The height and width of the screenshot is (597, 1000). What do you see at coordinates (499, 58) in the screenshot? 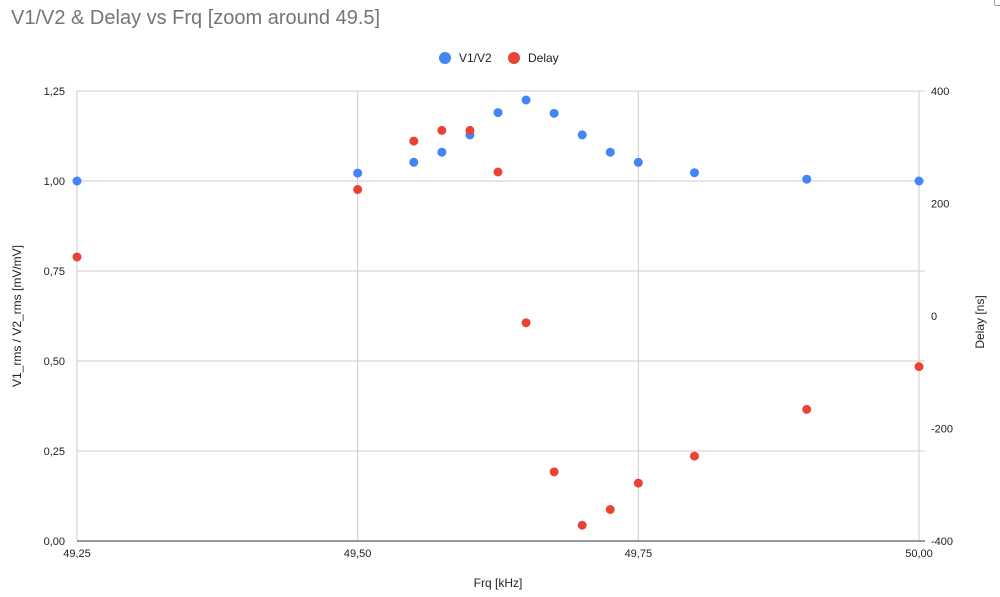
I see `legend: V1/V2 Delay` at bounding box center [499, 58].